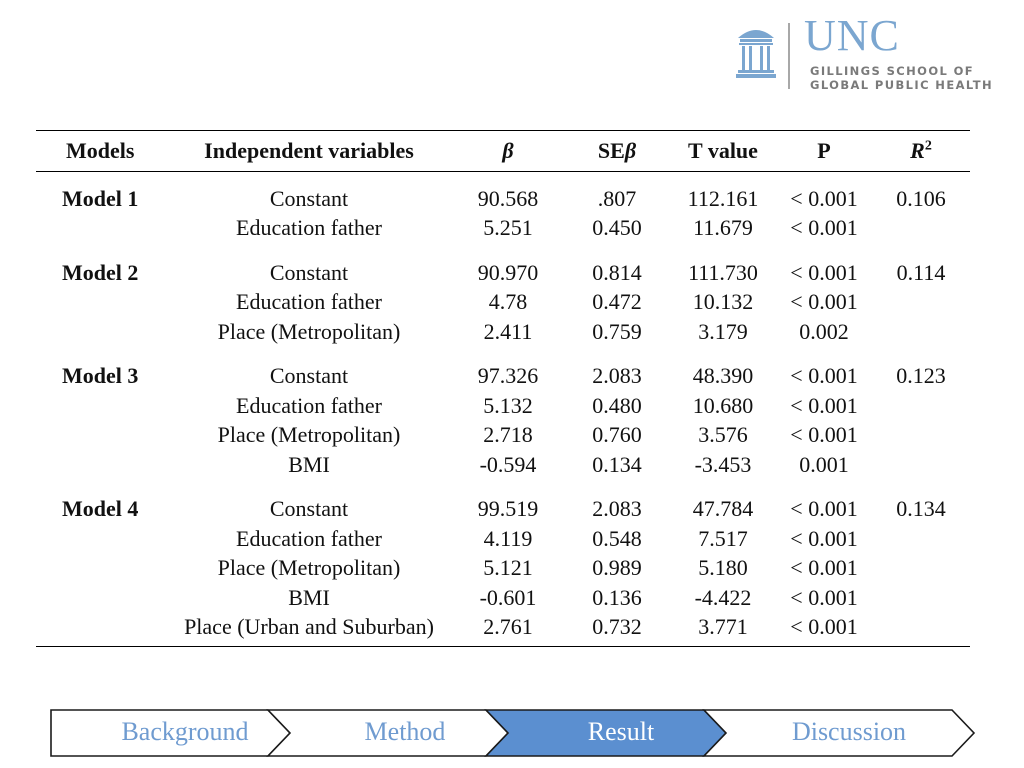 This screenshot has height=768, width=1024. Describe the element at coordinates (917, 150) in the screenshot. I see `header-r-base: R` at that location.